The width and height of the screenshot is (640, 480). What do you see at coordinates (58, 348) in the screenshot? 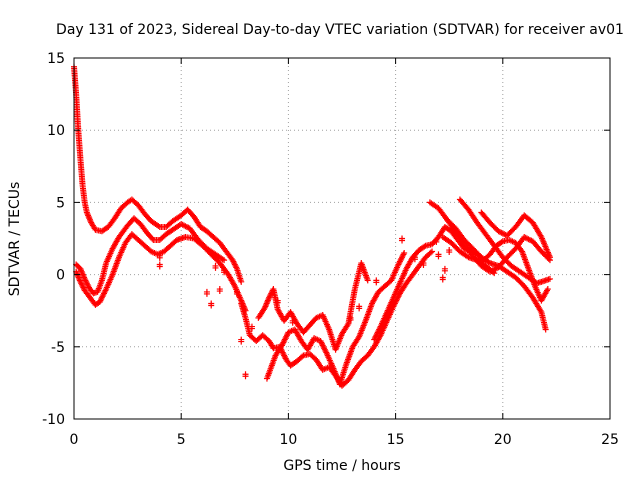
I see `y-tick-label: -5` at bounding box center [58, 348].